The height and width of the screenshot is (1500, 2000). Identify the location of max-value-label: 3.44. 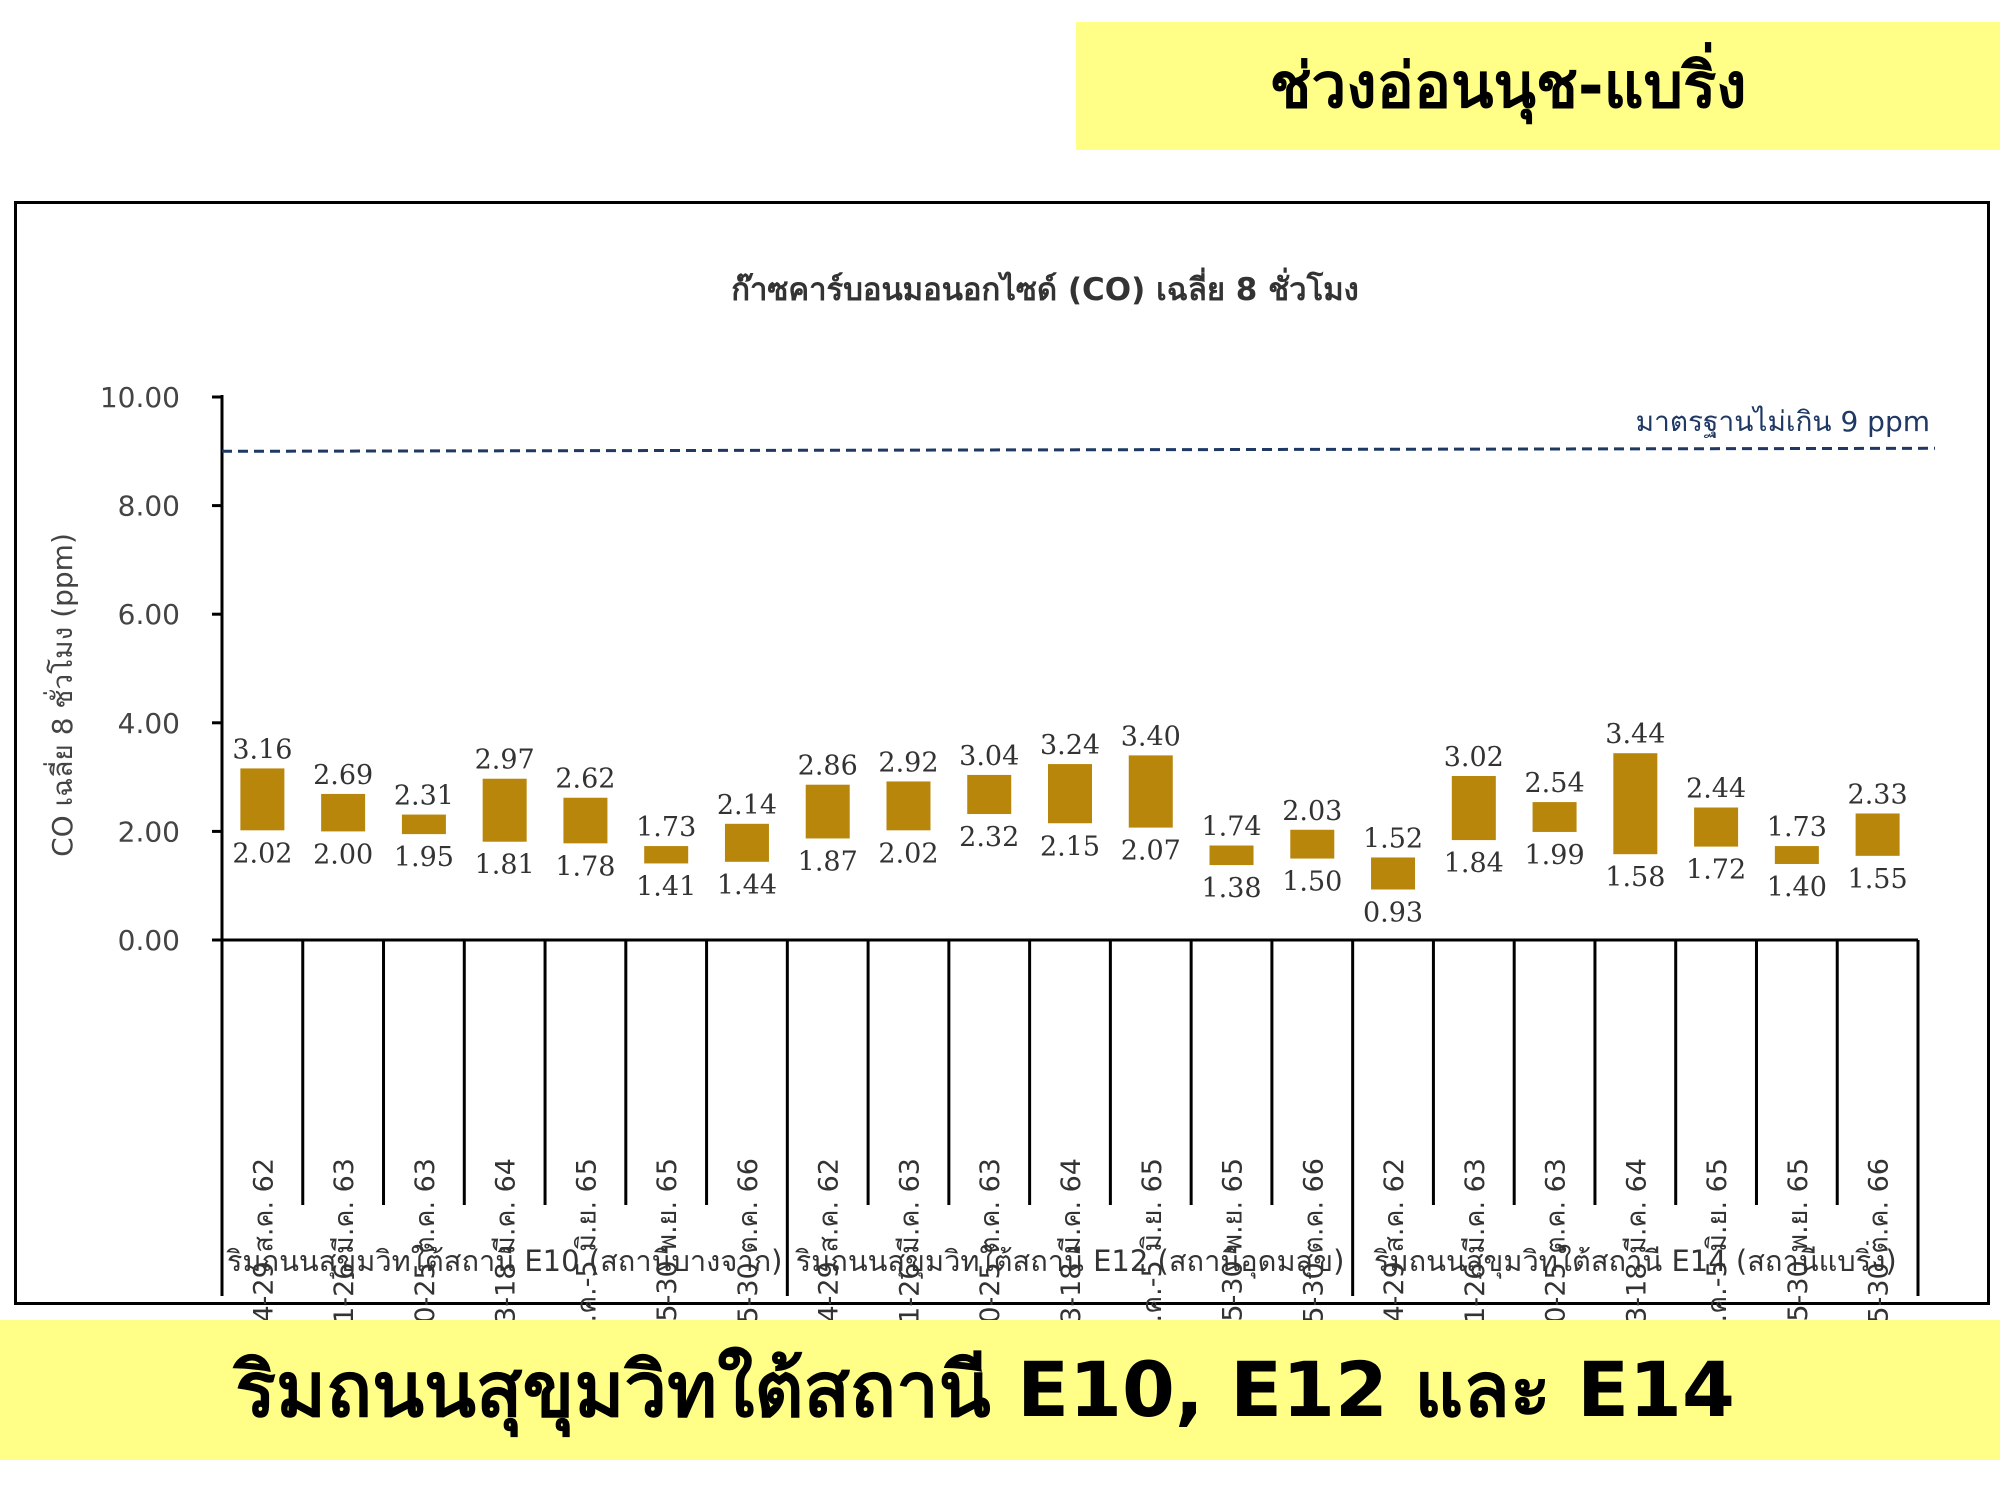
(1635, 734).